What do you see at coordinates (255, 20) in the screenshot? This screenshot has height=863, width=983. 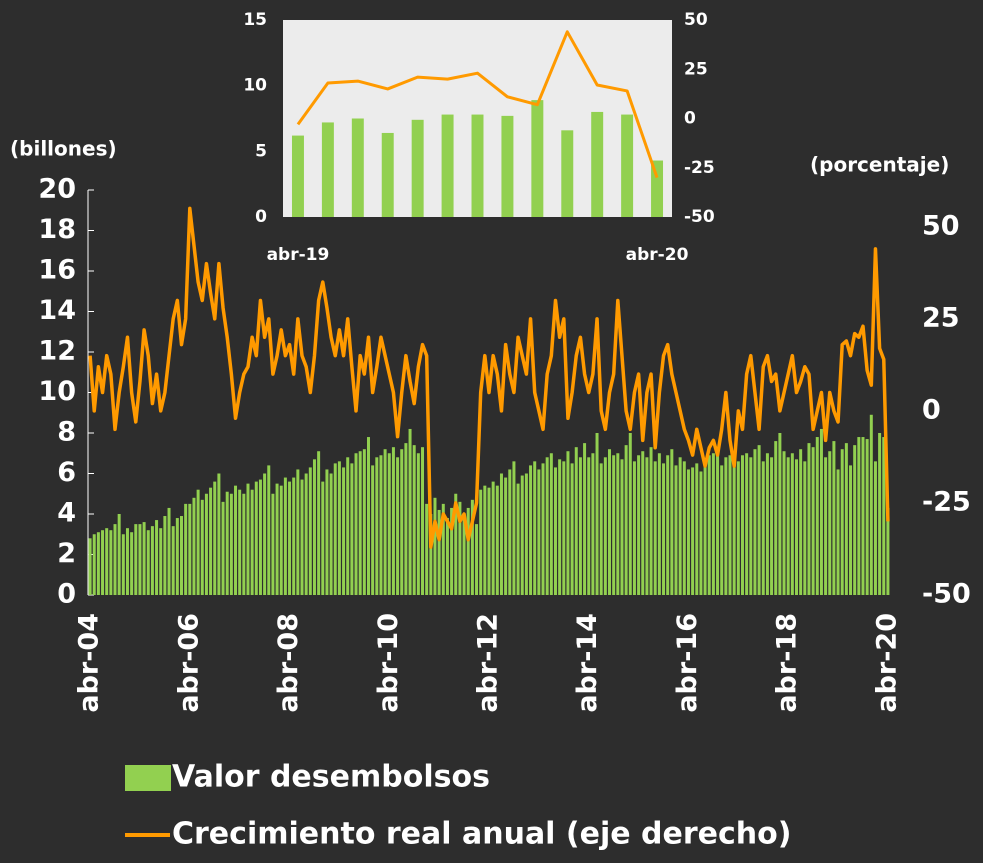 I see `y-tick-label: 15` at bounding box center [255, 20].